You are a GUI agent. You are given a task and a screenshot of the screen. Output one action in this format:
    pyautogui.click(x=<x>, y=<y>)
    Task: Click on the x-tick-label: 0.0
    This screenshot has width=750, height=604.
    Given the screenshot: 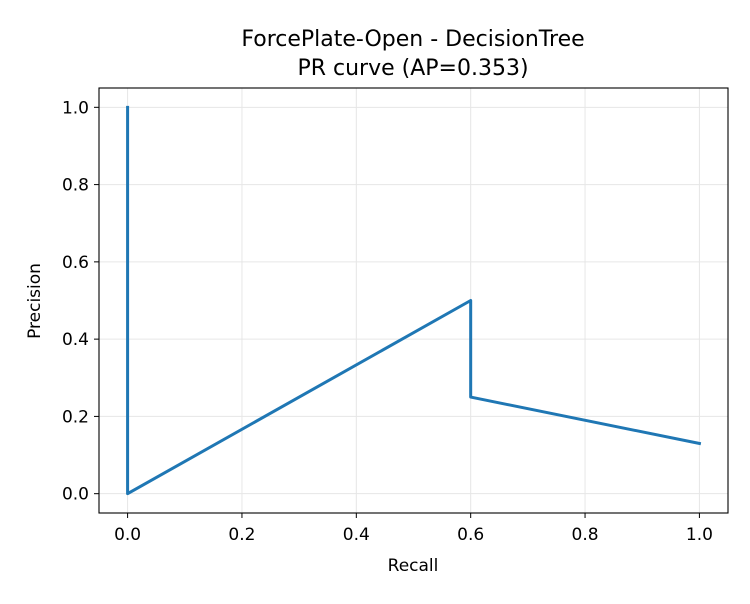 What is the action you would take?
    pyautogui.click(x=127, y=535)
    